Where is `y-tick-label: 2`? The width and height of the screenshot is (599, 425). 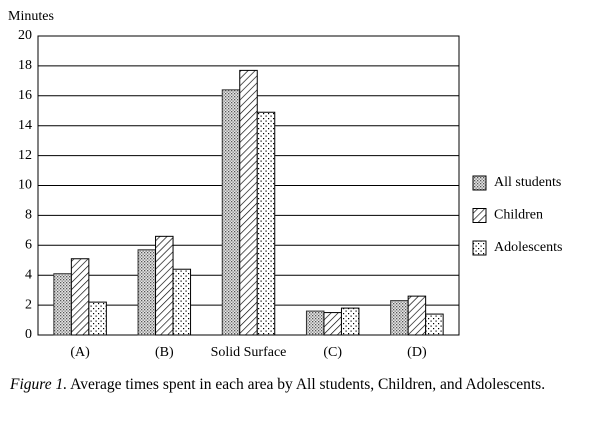 y-tick-label: 2 is located at coordinates (28, 304).